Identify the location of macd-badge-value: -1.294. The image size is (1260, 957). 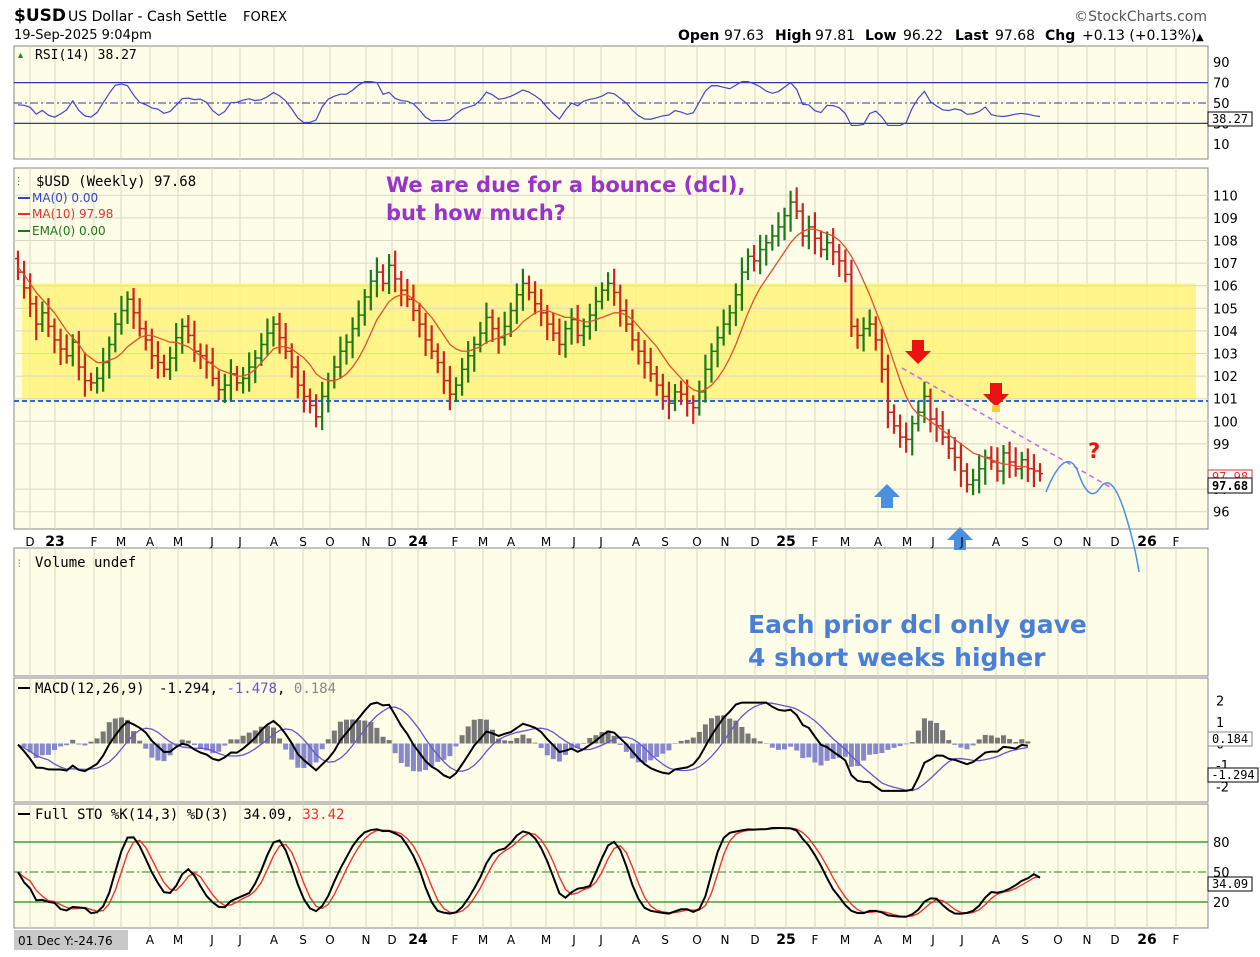
(1232, 775).